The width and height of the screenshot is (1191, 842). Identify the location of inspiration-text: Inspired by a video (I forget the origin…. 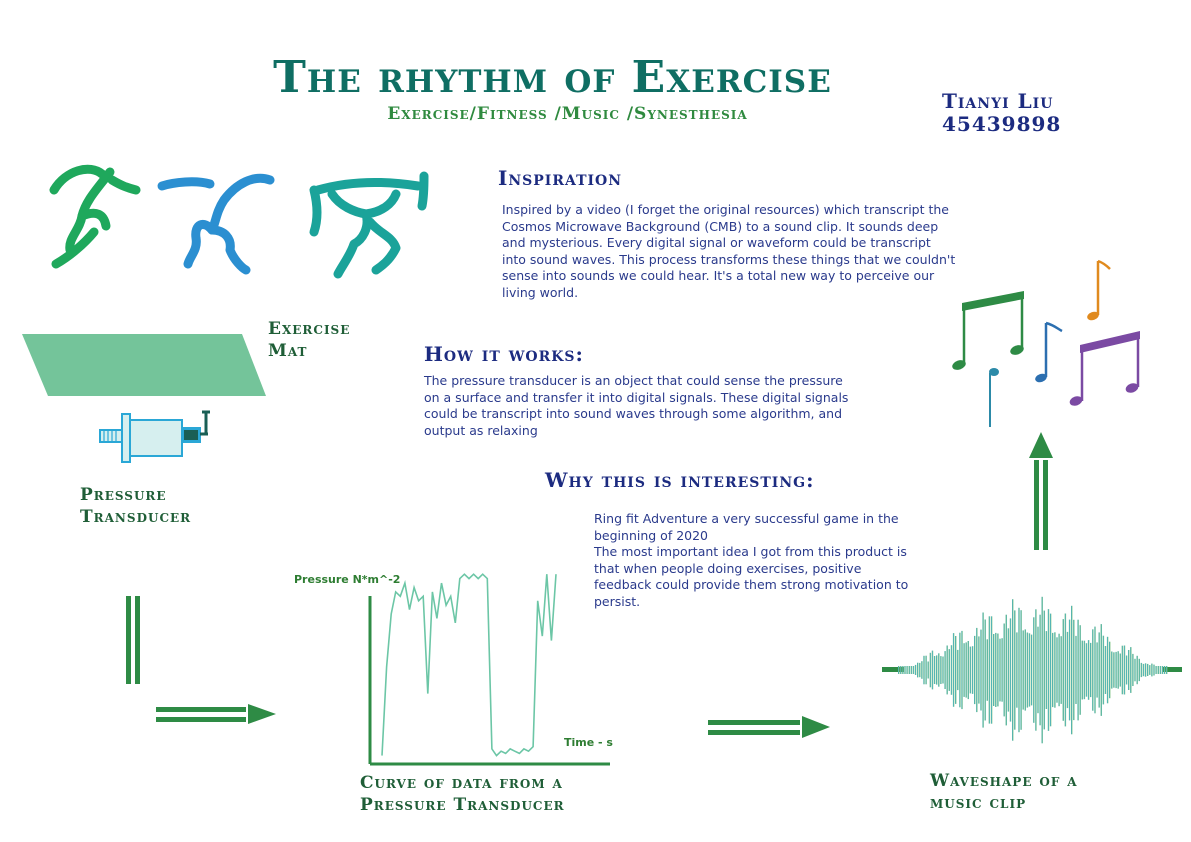
(729, 251).